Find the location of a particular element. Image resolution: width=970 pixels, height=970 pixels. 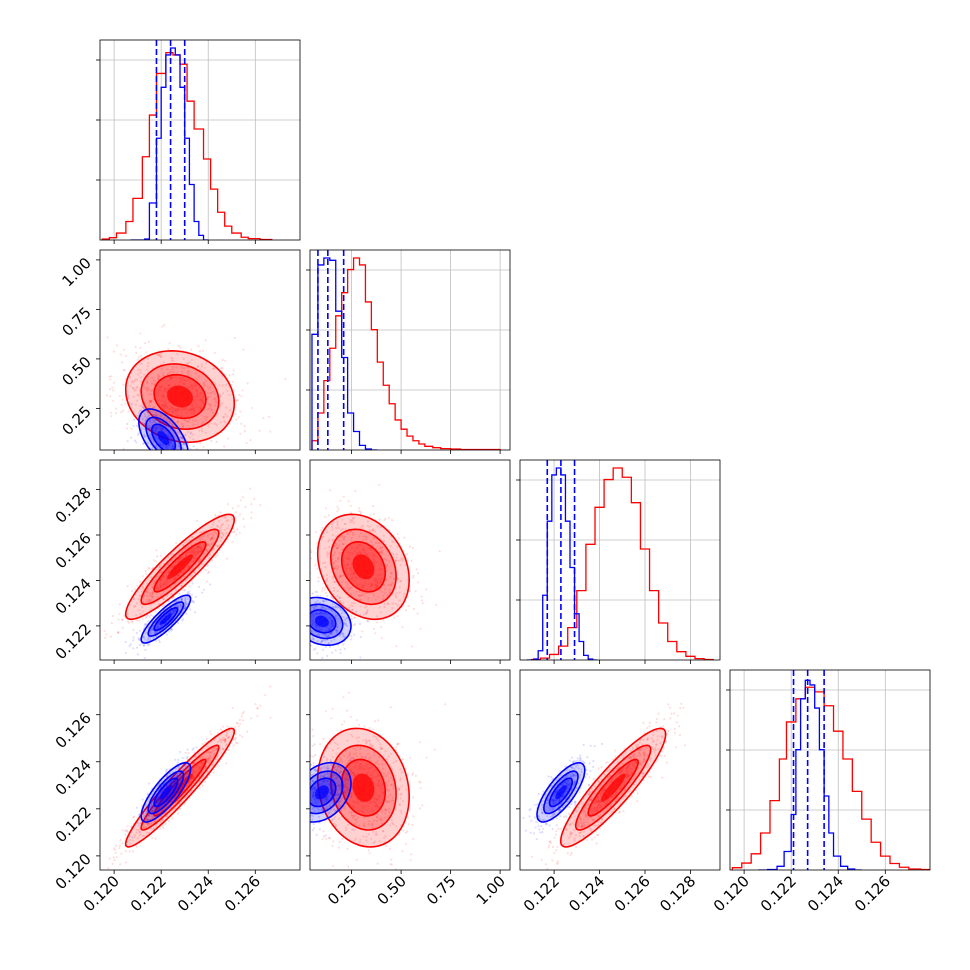

blue-contour is located at coordinates (323, 621).